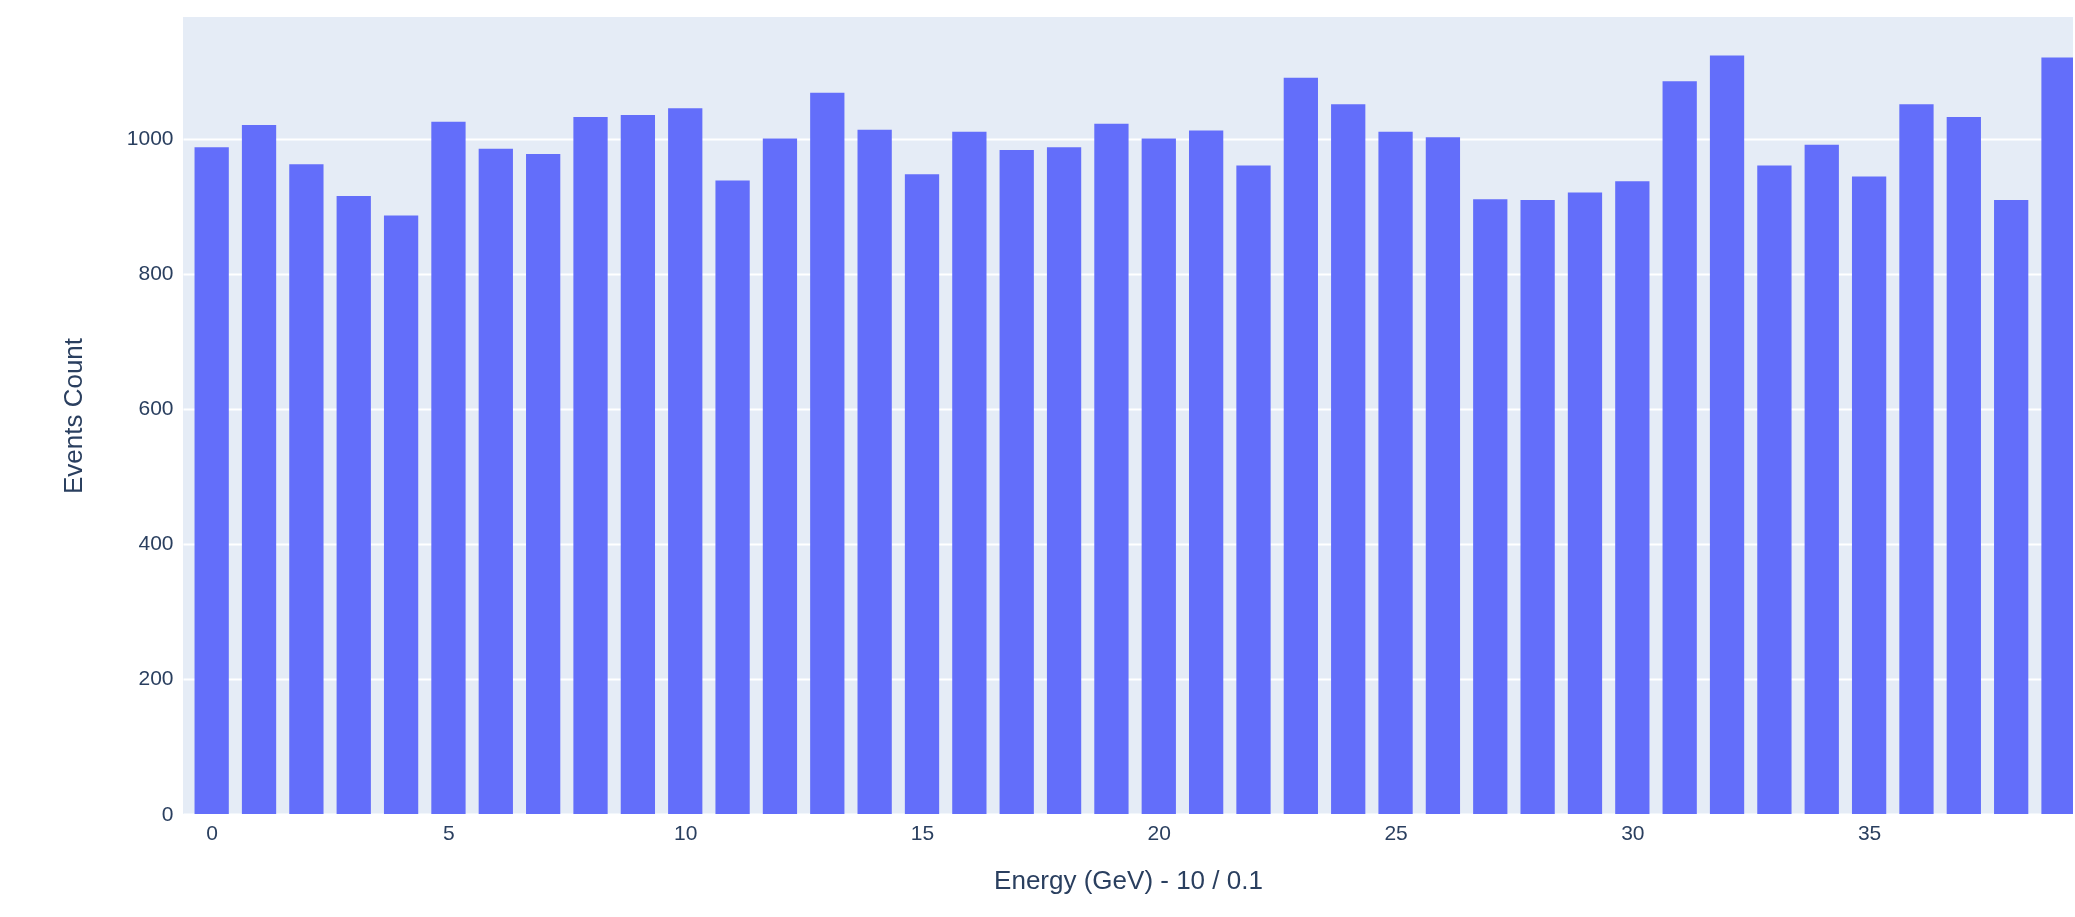 The height and width of the screenshot is (917, 2075). I want to click on x-tick-label: 5, so click(449, 832).